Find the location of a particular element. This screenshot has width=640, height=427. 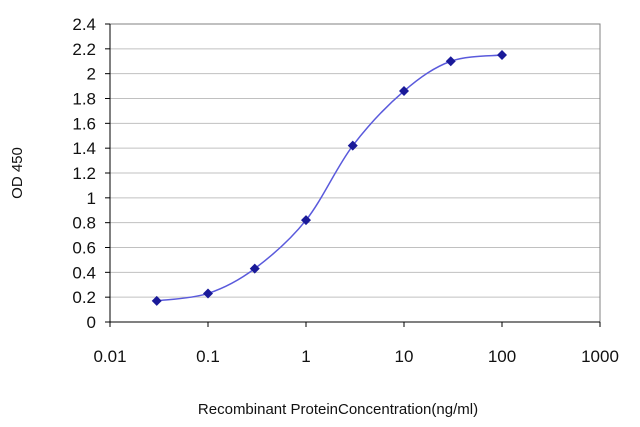

x-axis-ticks: 0.01 0.1 1 10 100 1000 is located at coordinates (356, 344).